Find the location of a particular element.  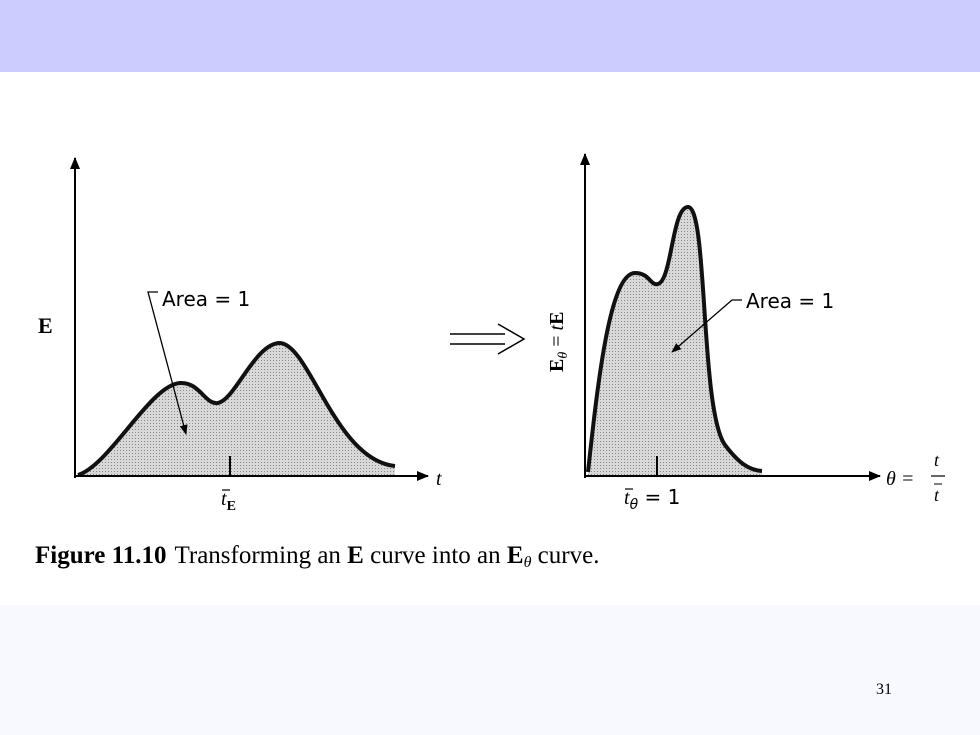

caption-part: curve into an is located at coordinates (435, 555).